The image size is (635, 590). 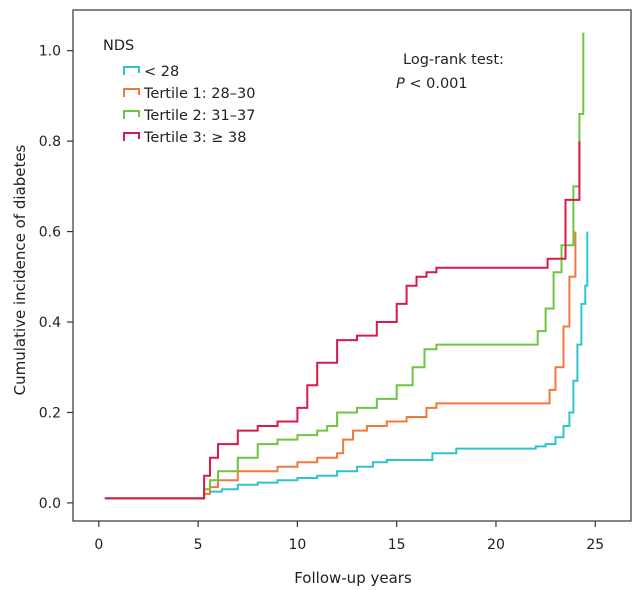 What do you see at coordinates (98, 545) in the screenshot?
I see `x-tick-label-0: 0` at bounding box center [98, 545].